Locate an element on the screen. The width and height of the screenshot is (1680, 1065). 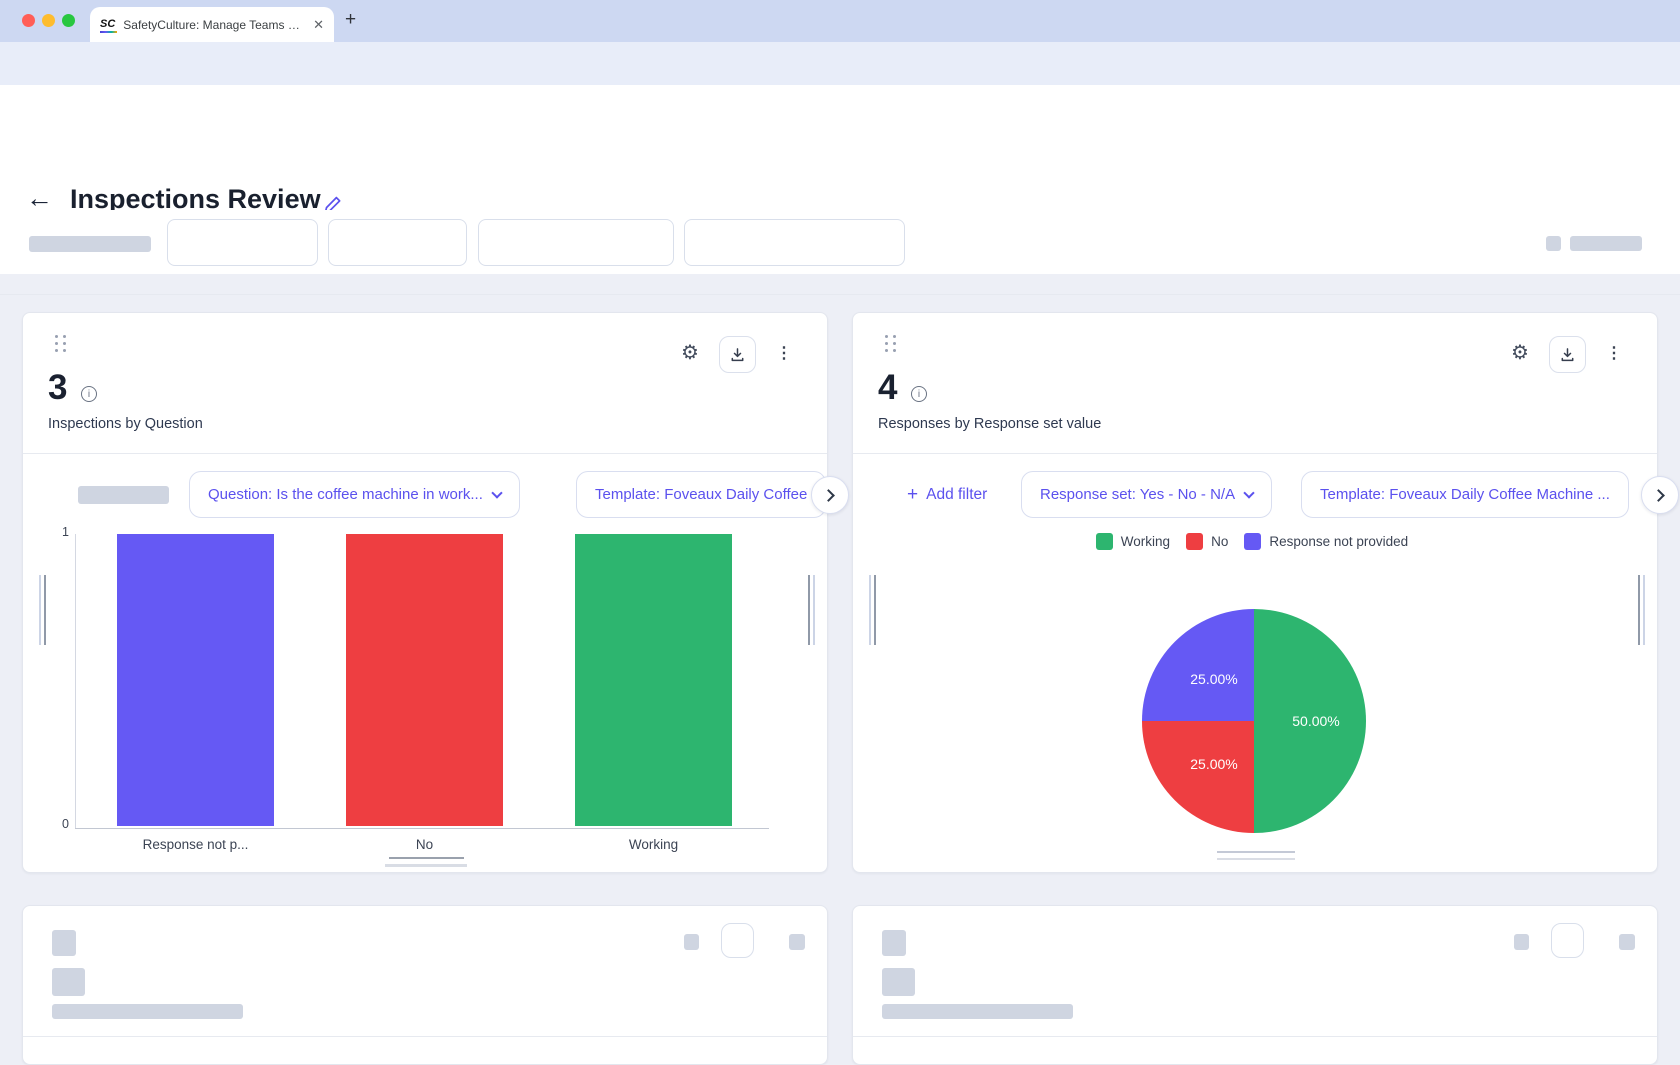
y-axis-tick-min: 0 is located at coordinates (65, 824).